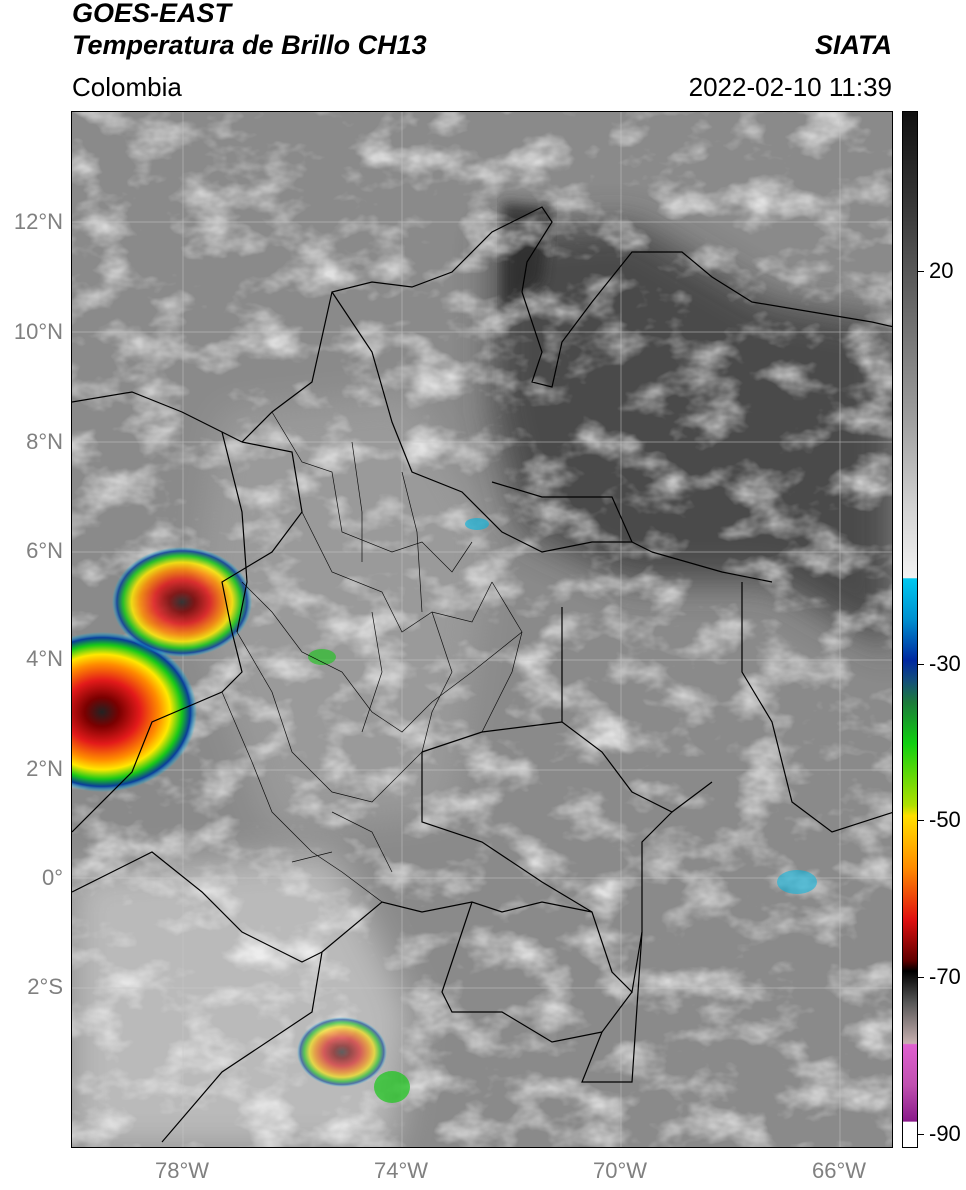  I want to click on colorbar, so click(910, 629).